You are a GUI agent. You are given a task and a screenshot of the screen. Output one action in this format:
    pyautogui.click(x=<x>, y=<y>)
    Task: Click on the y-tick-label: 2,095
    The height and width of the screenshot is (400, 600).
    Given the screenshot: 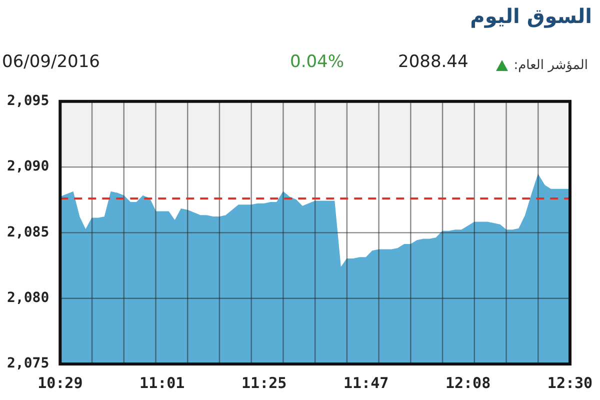 What is the action you would take?
    pyautogui.click(x=28, y=101)
    